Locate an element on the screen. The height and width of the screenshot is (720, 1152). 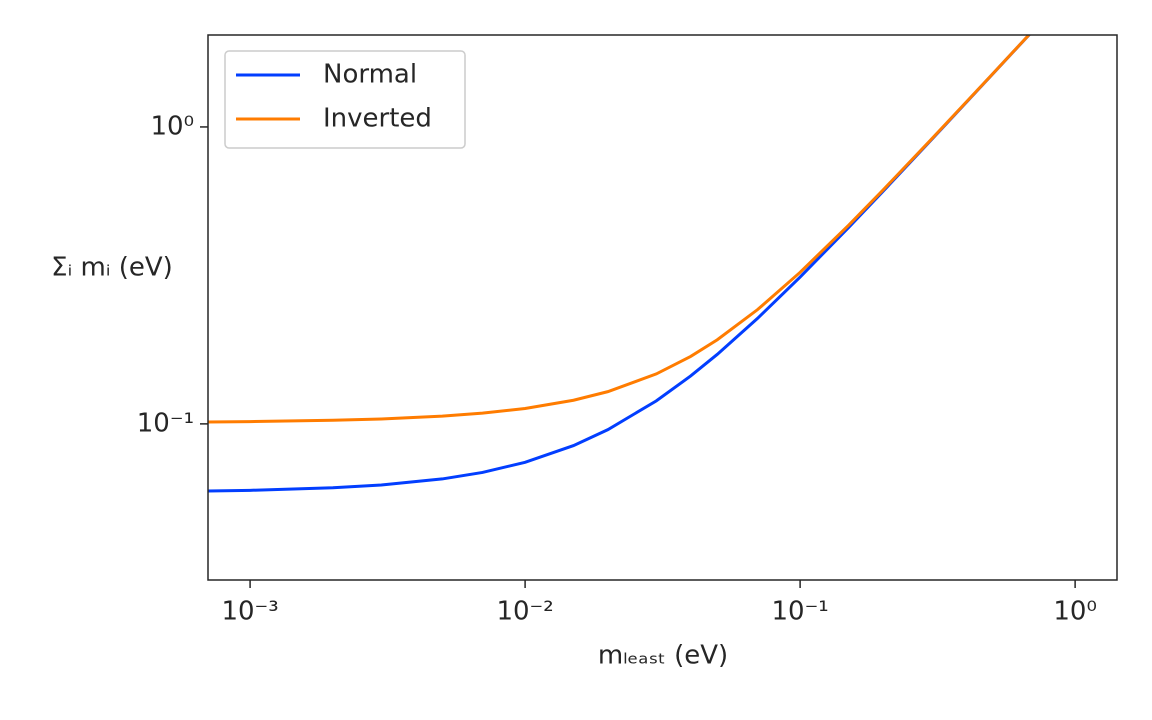
legend-label: Normal is located at coordinates (370, 75).